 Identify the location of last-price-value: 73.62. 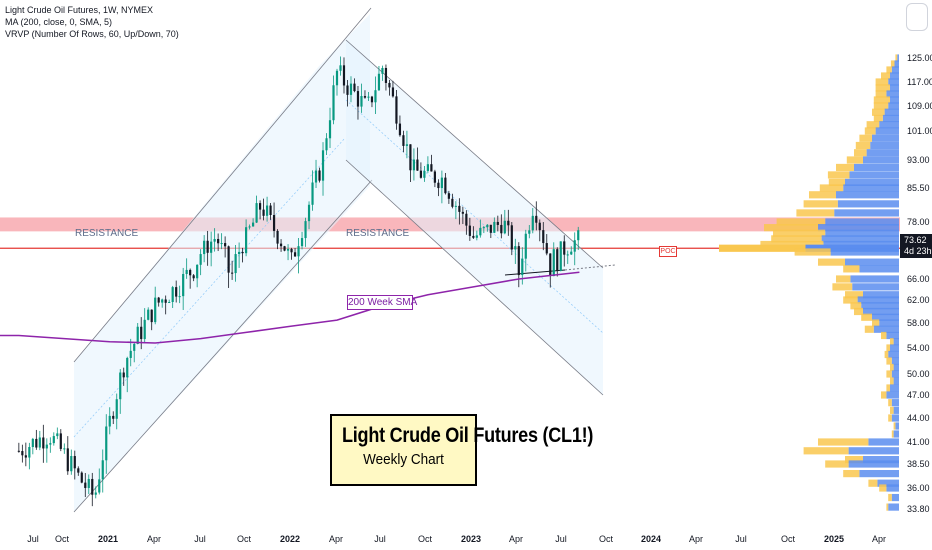
(915, 240).